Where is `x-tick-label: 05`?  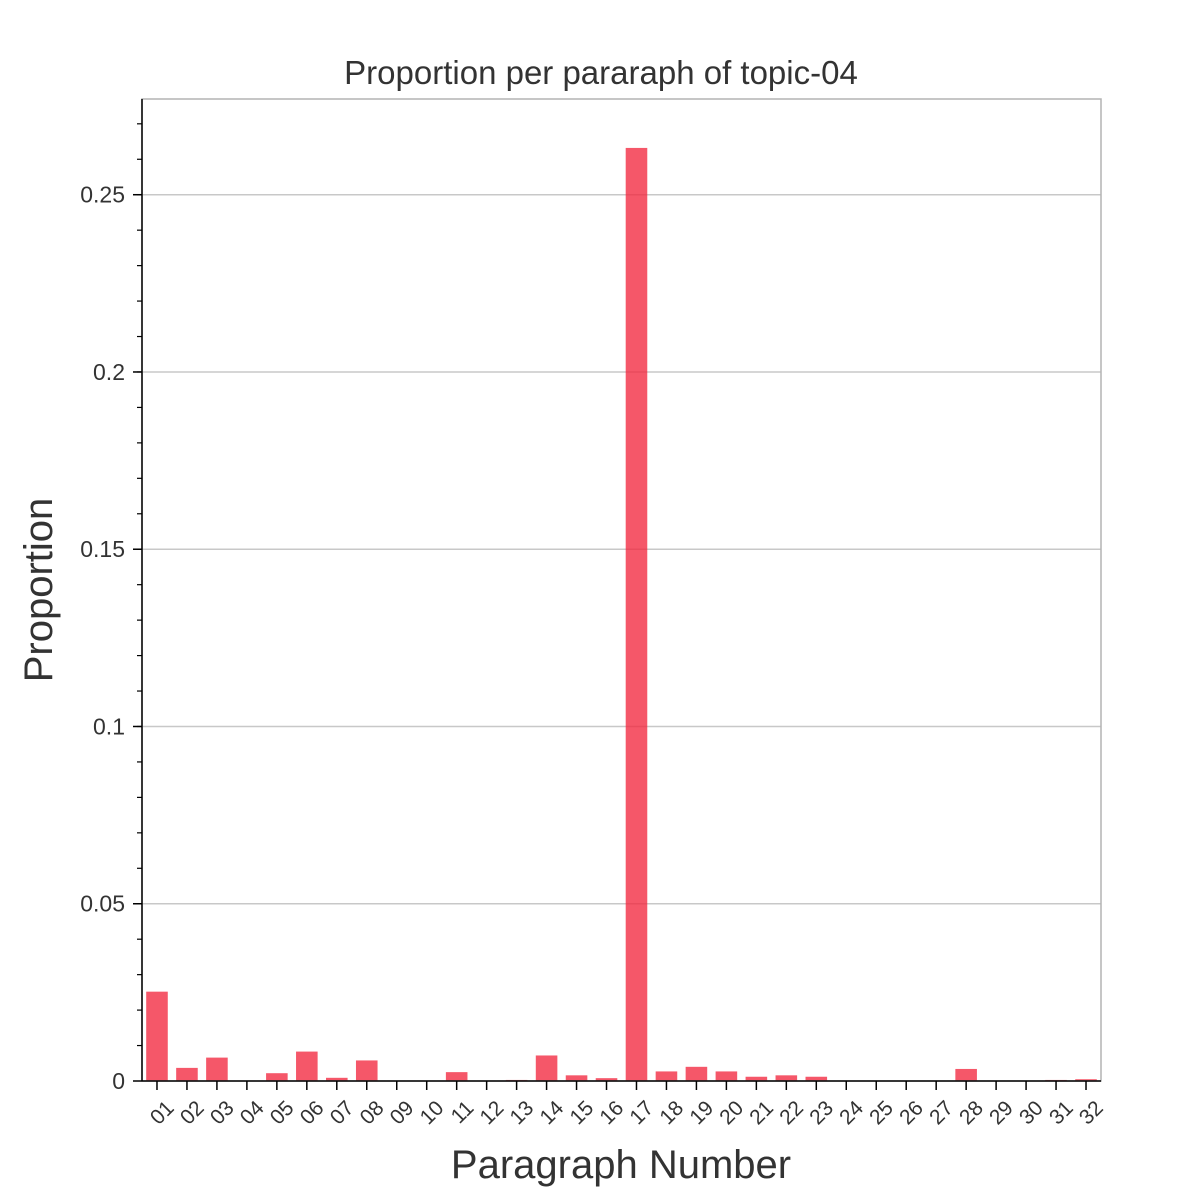
x-tick-label: 05 is located at coordinates (282, 1112).